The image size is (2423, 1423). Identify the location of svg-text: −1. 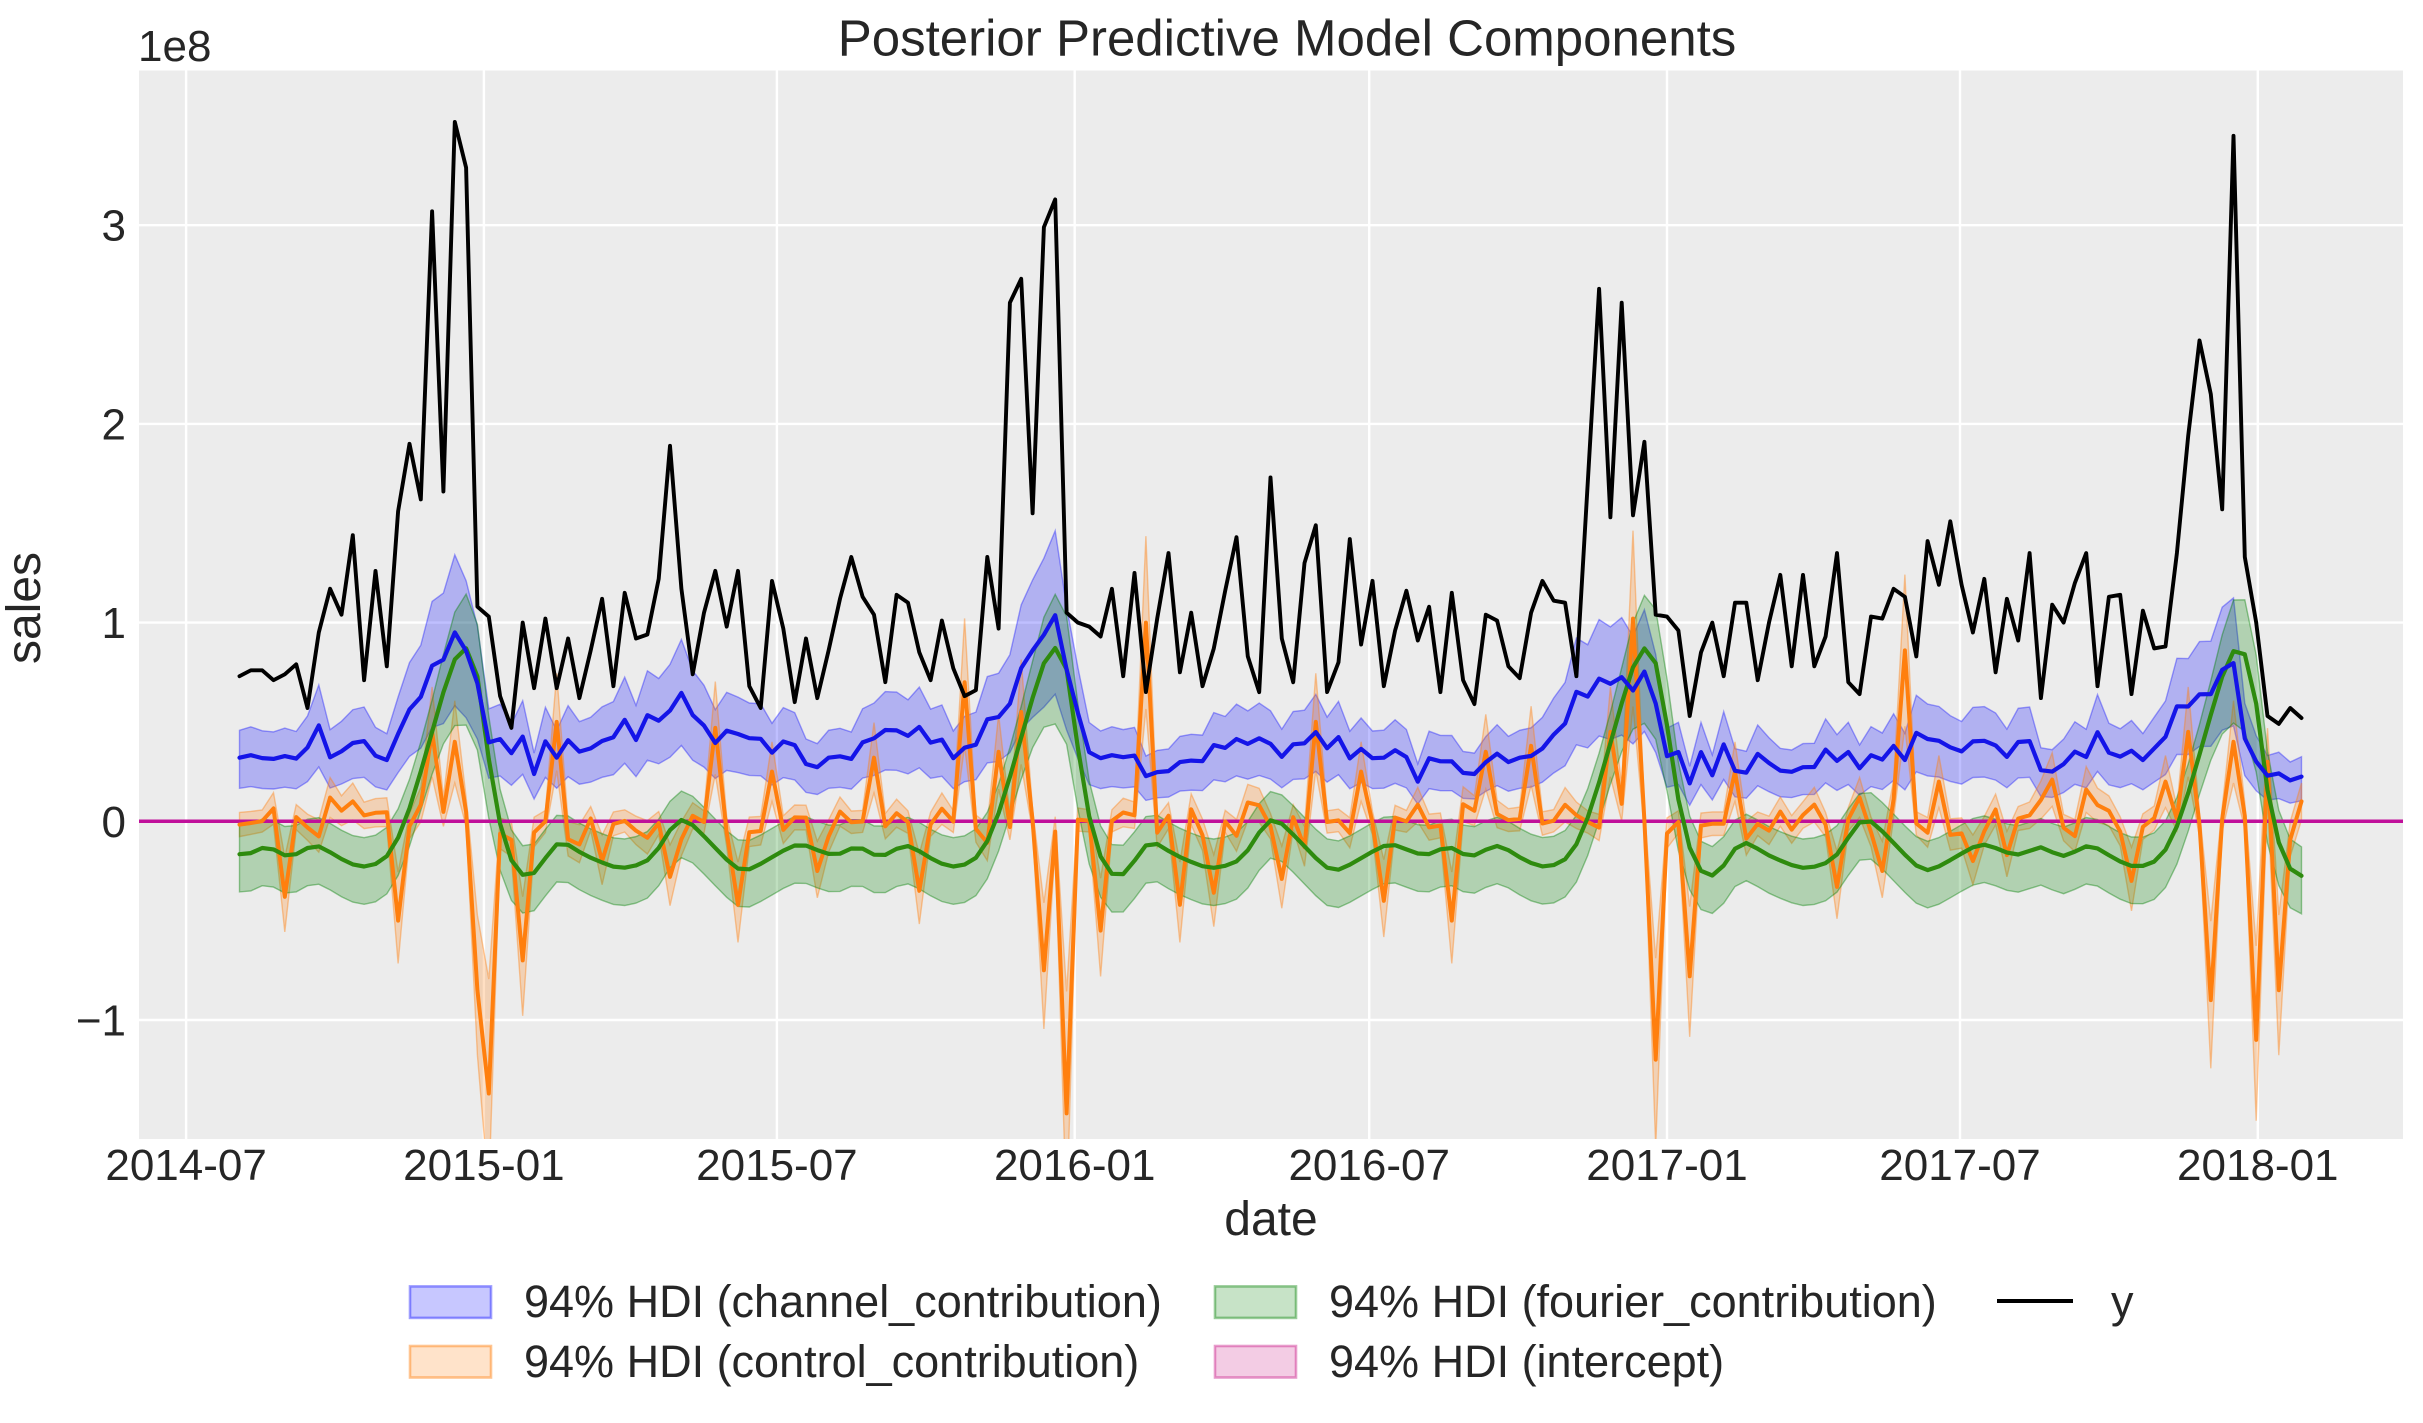
(101, 1021).